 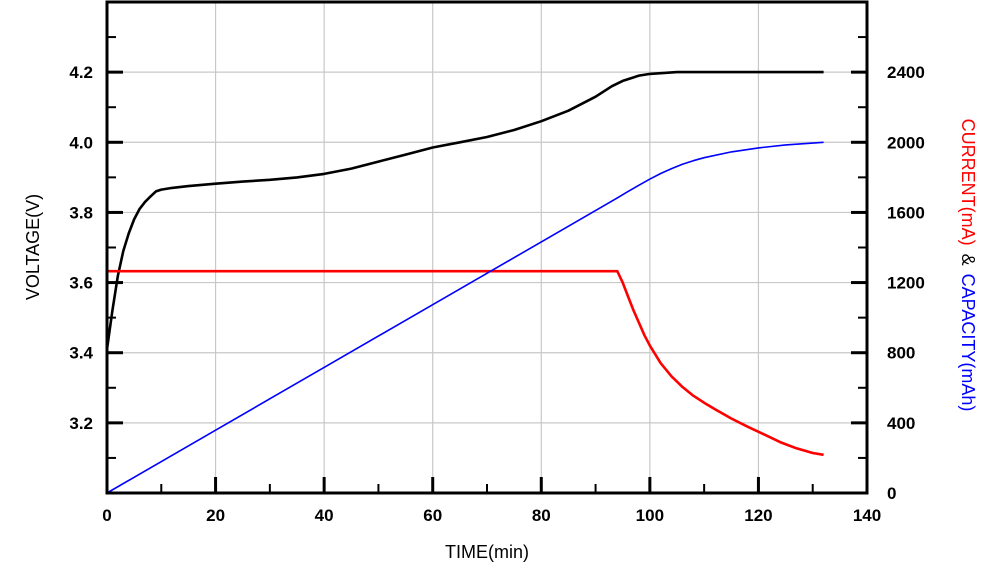 I want to click on x-axis-title: TIME(min), so click(x=487, y=552).